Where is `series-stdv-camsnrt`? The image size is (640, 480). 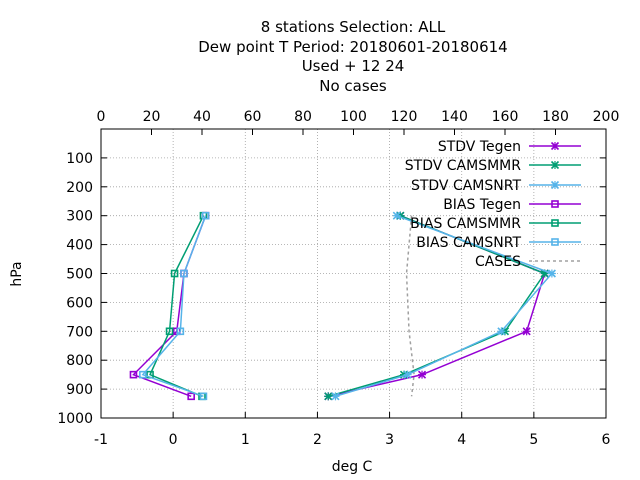
series-stdv-camsnrt is located at coordinates (443, 306).